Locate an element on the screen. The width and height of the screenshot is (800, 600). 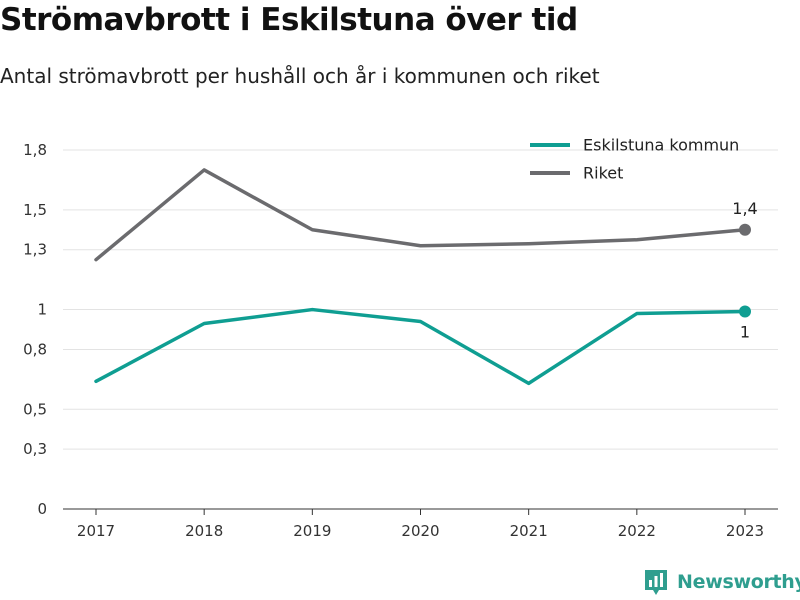
x-axis: 2017 2018 2019 2020 2021 2022 2023 is located at coordinates (420, 524).